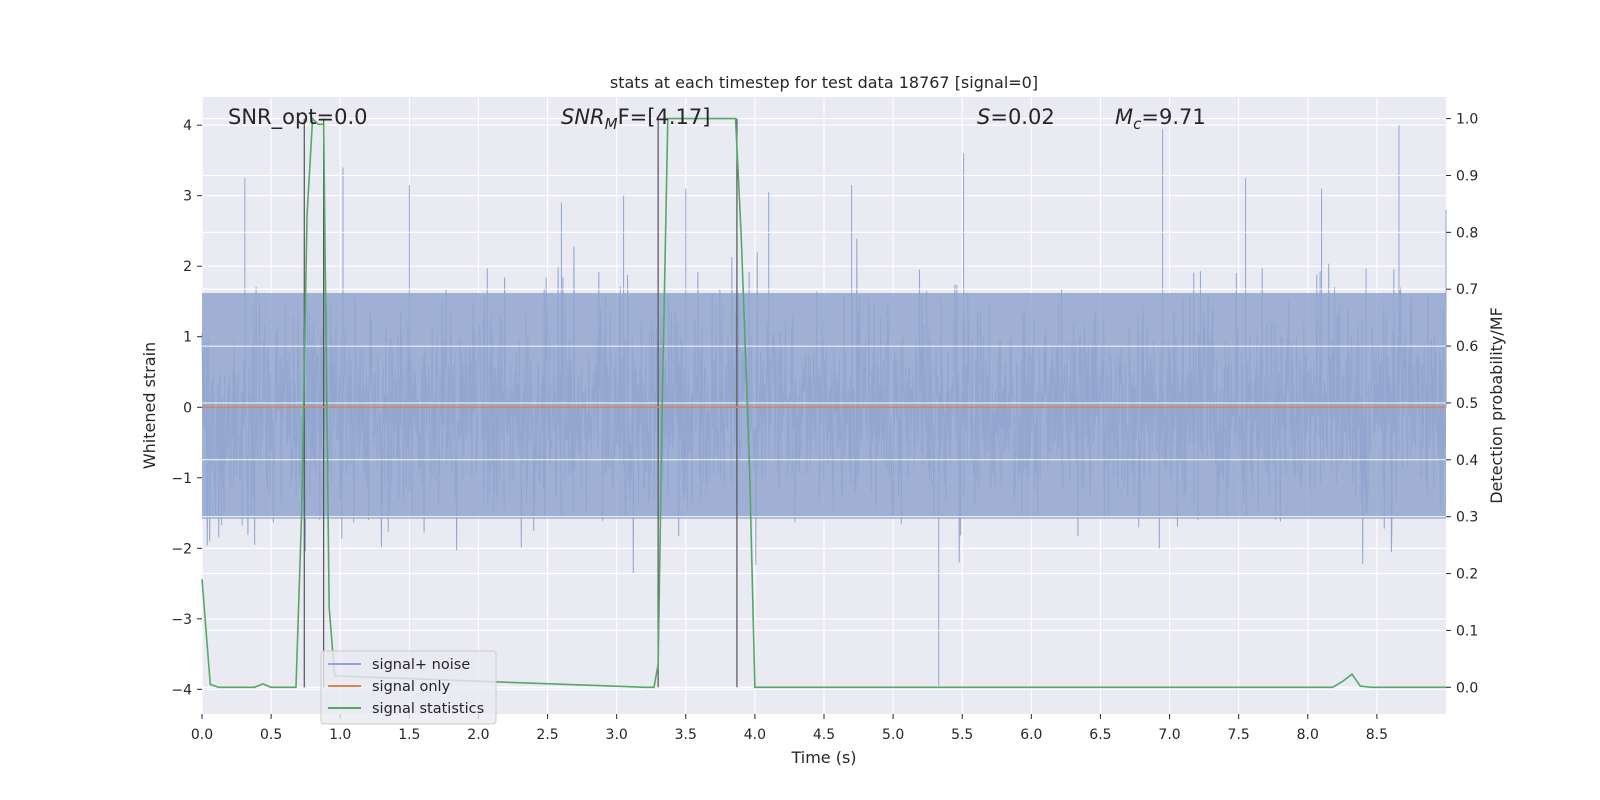  I want to click on x-tick-label: 7.5, so click(1239, 735).